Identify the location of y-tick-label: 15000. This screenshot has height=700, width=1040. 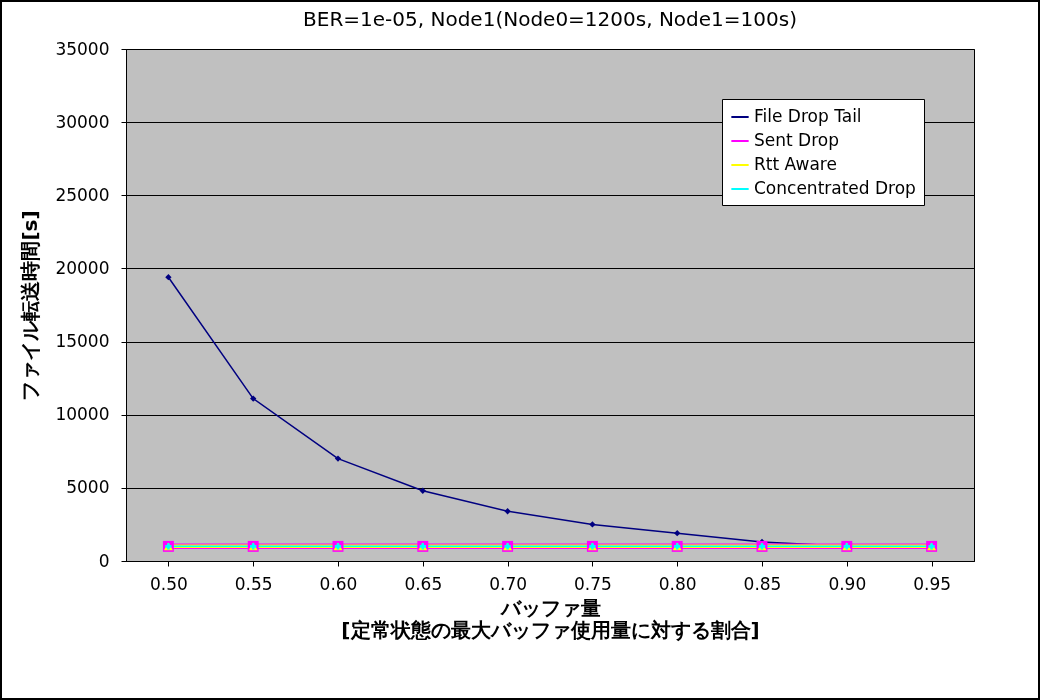
(82, 341).